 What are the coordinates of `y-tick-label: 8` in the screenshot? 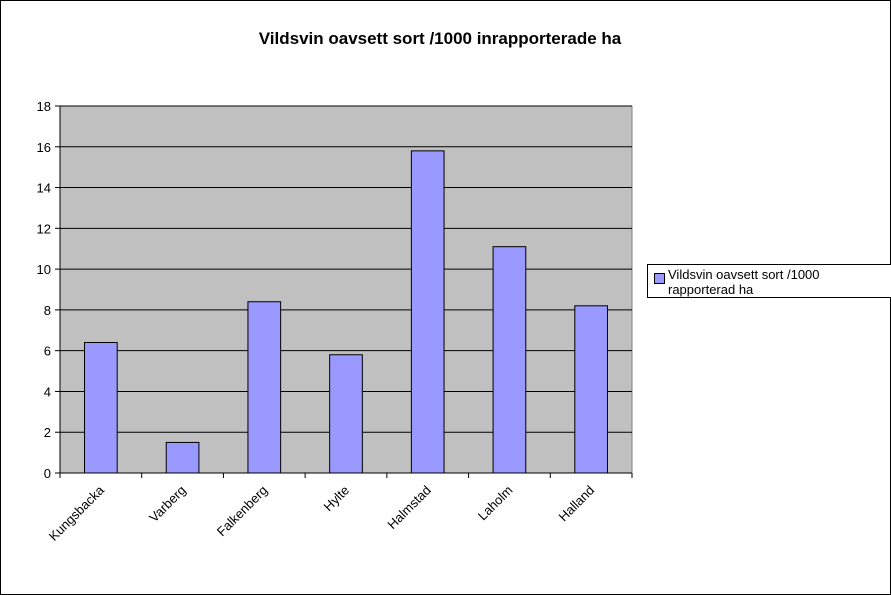 It's located at (47, 310).